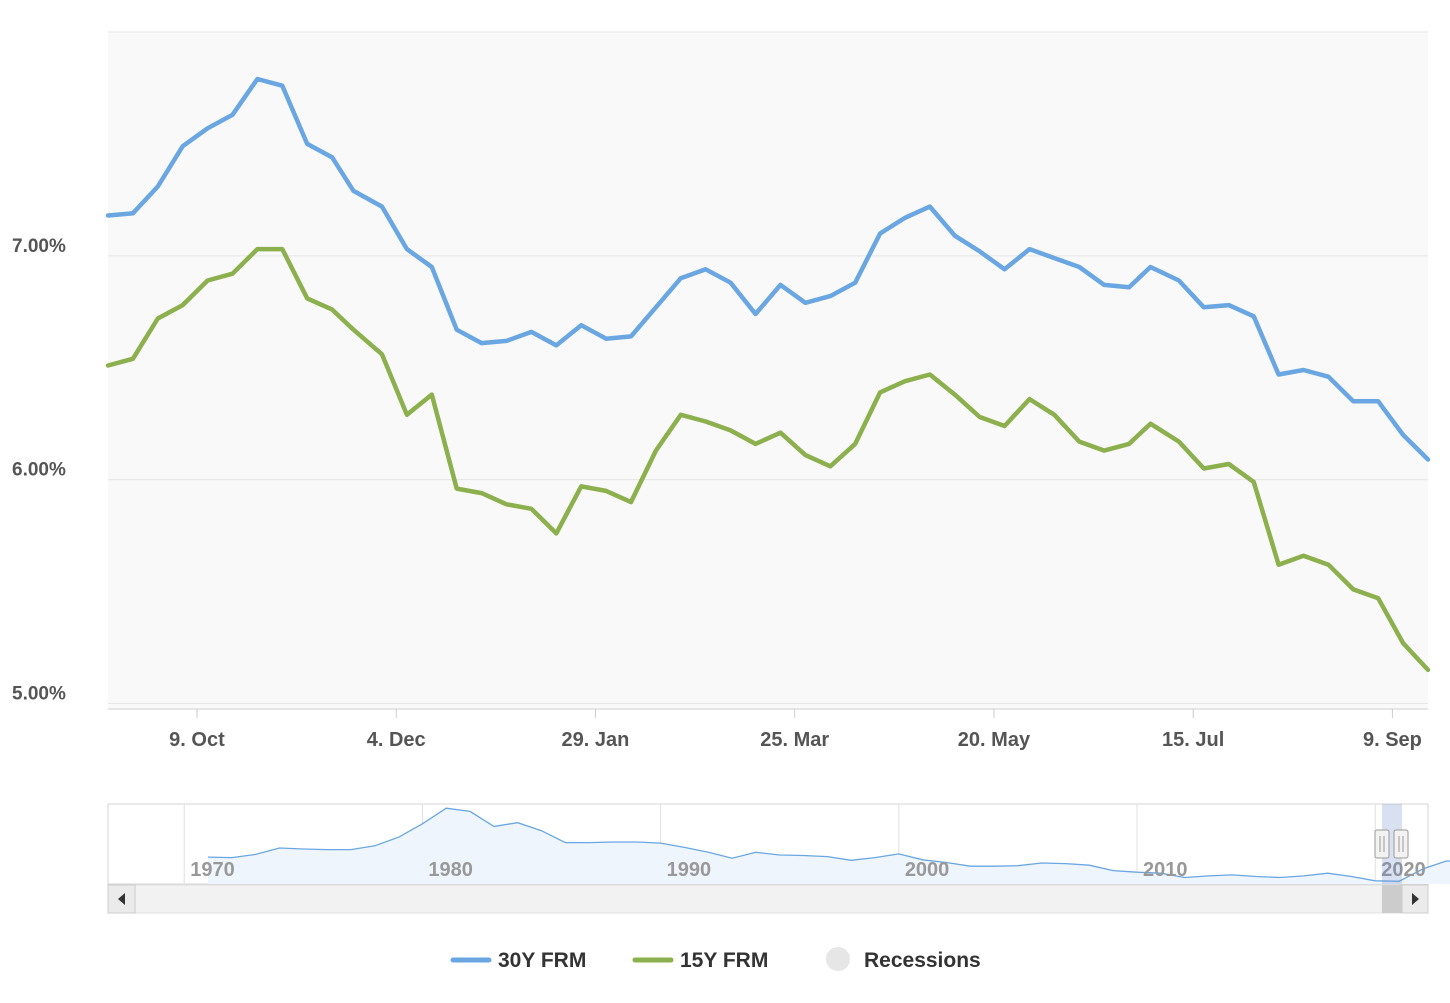  Describe the element at coordinates (1193, 740) in the screenshot. I see `x-tick-label: 15. Jul` at that location.